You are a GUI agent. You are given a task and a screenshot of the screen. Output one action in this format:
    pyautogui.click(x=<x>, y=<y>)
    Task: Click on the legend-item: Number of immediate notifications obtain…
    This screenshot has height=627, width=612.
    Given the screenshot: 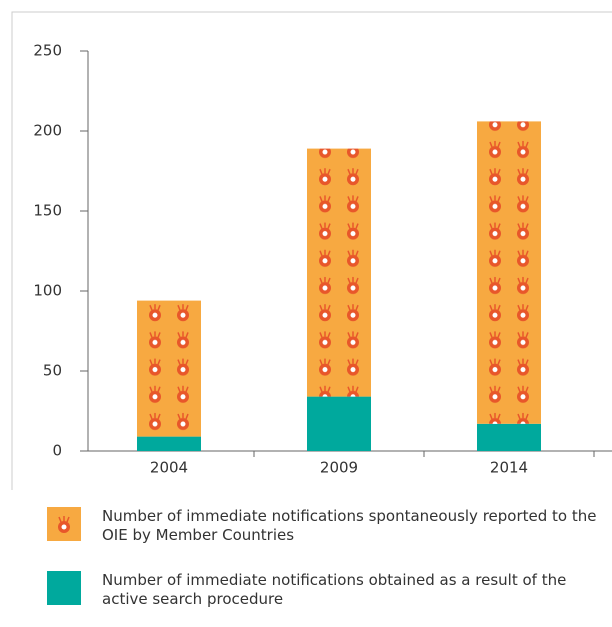 What is the action you would take?
    pyautogui.click(x=329, y=590)
    